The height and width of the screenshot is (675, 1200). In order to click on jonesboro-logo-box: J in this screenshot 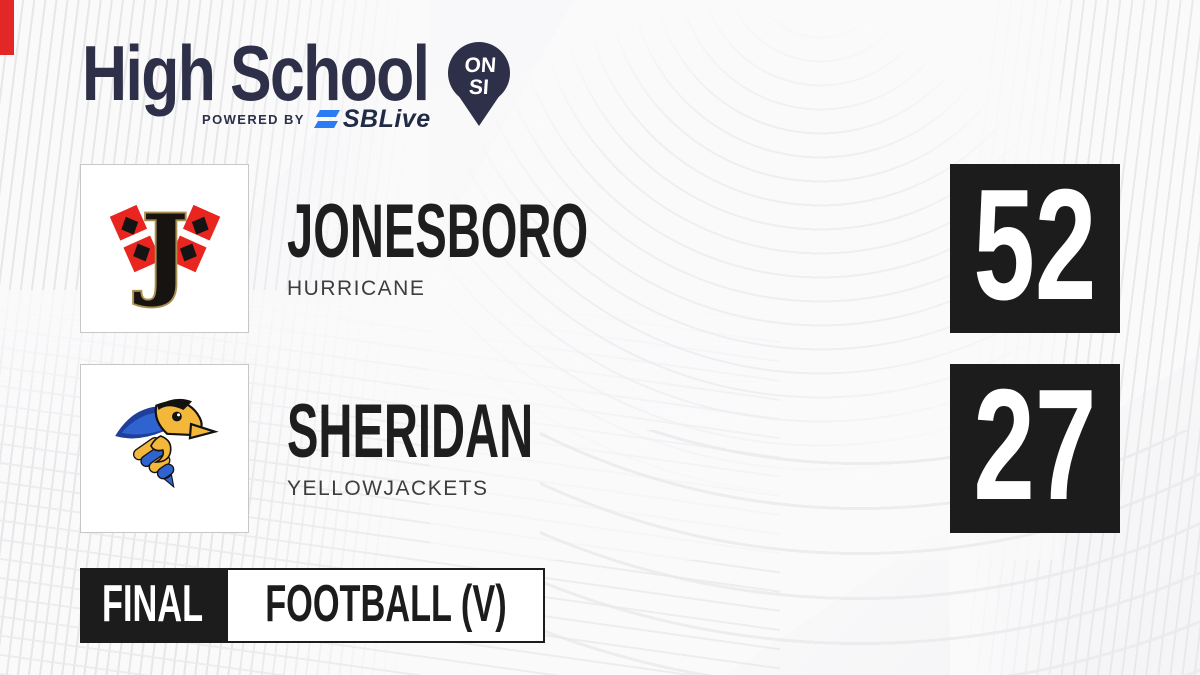, I will do `click(164, 248)`.